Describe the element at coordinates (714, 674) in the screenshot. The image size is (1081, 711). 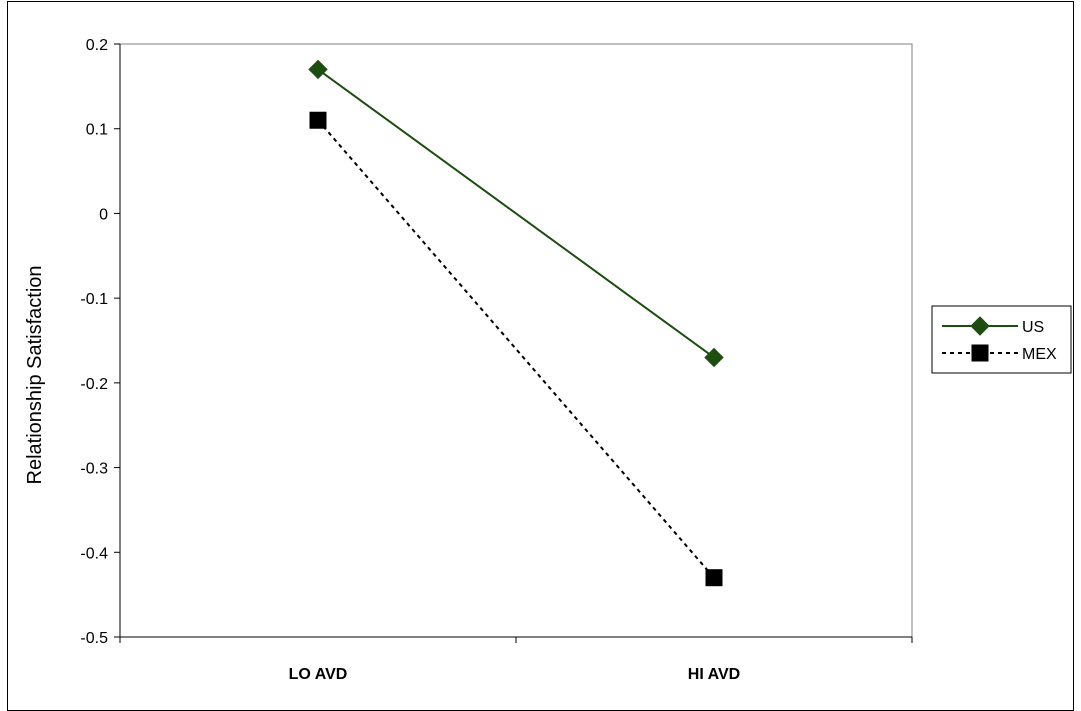
I see `x-category-label: HI AVD` at that location.